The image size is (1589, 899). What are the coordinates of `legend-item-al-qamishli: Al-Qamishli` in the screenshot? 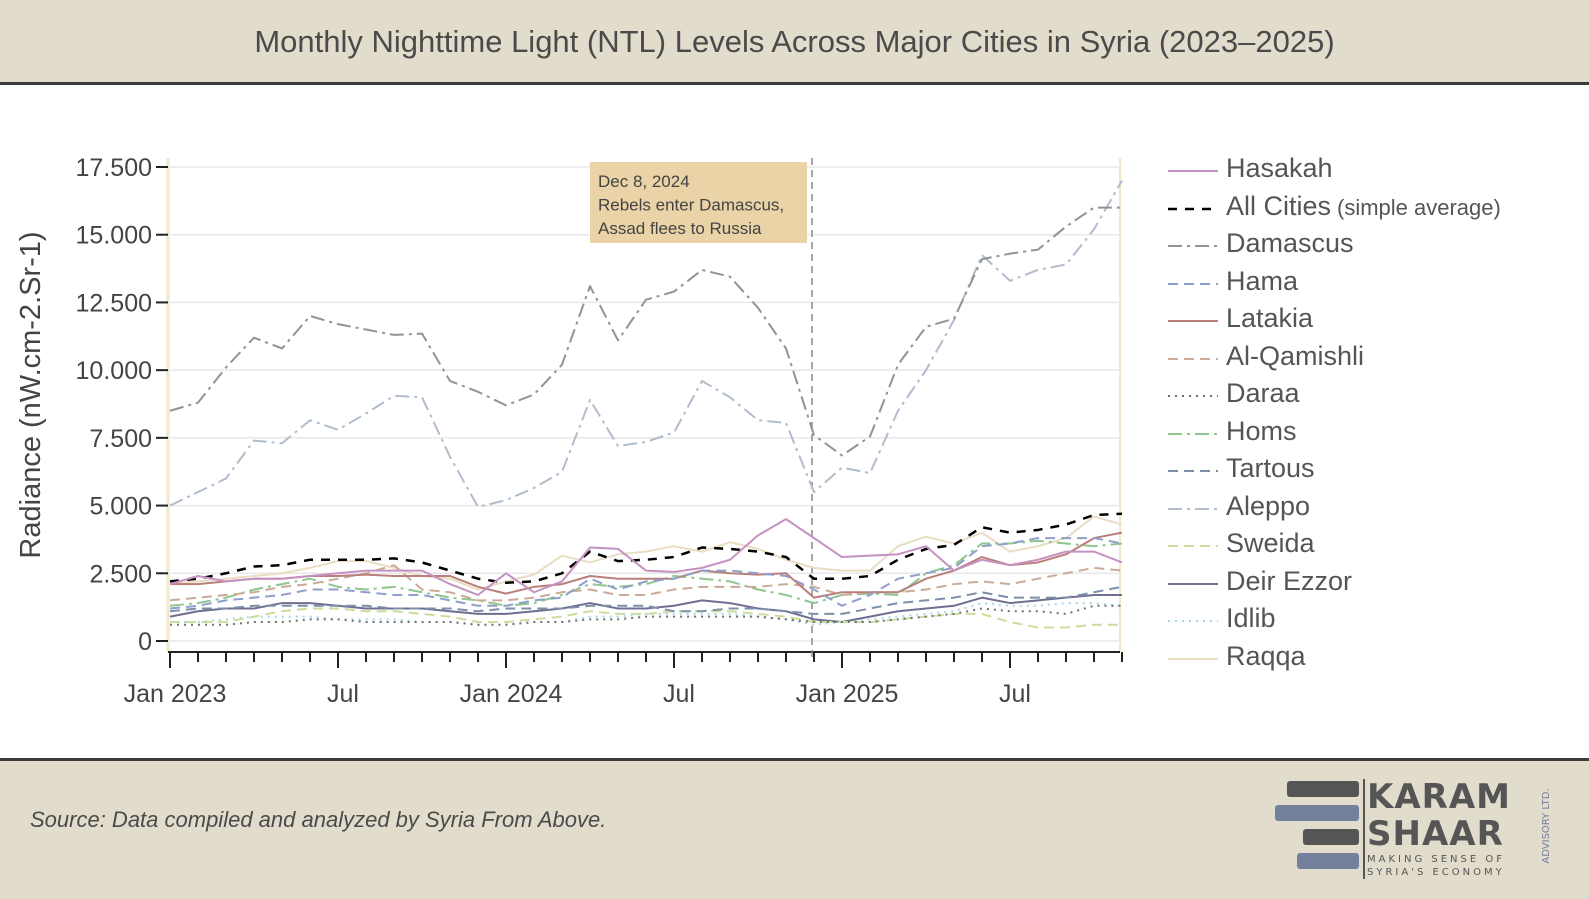 It's located at (1378, 357).